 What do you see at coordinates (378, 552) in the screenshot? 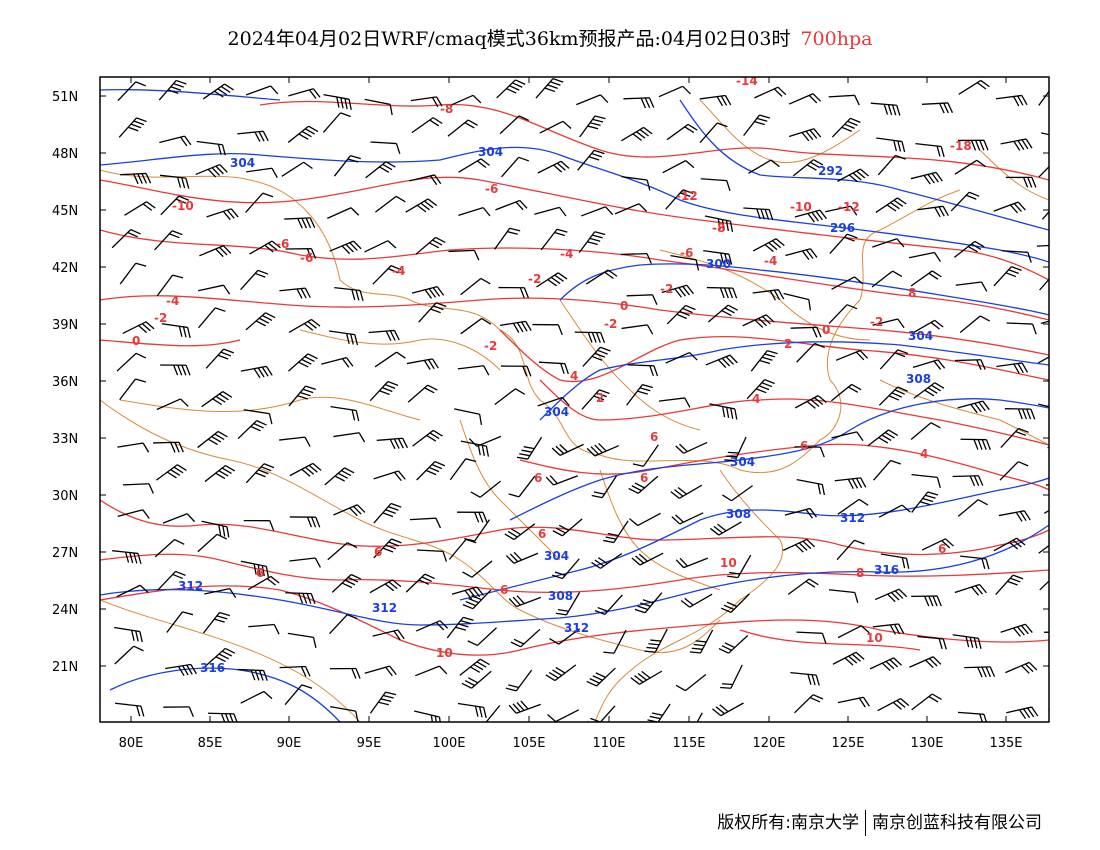
I see `temp-label: 6` at bounding box center [378, 552].